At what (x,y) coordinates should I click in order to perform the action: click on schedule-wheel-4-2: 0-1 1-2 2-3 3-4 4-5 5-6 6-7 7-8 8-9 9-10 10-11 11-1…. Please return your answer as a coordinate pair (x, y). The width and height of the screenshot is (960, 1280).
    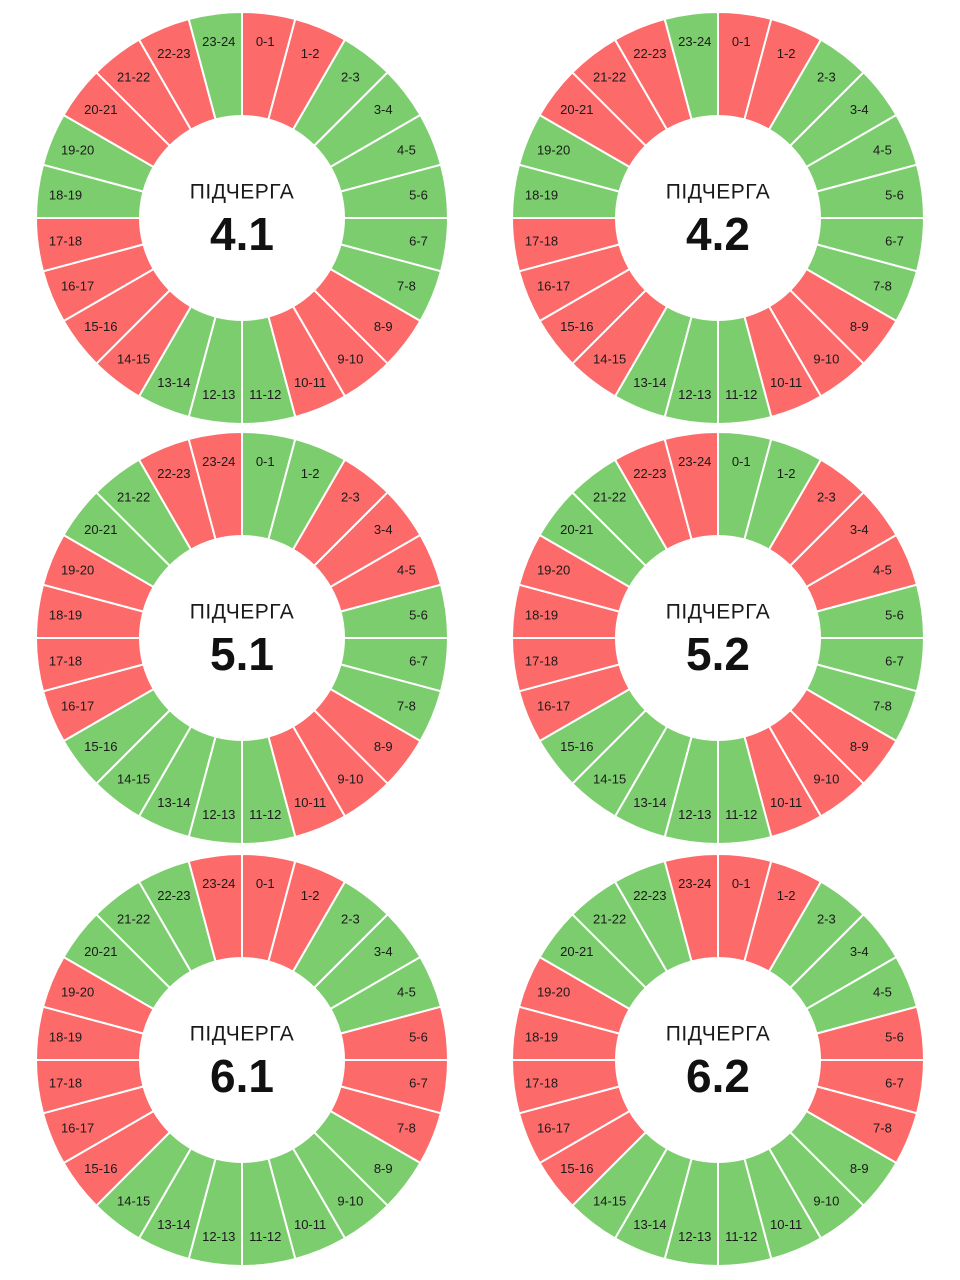
    Looking at the image, I should click on (718, 218).